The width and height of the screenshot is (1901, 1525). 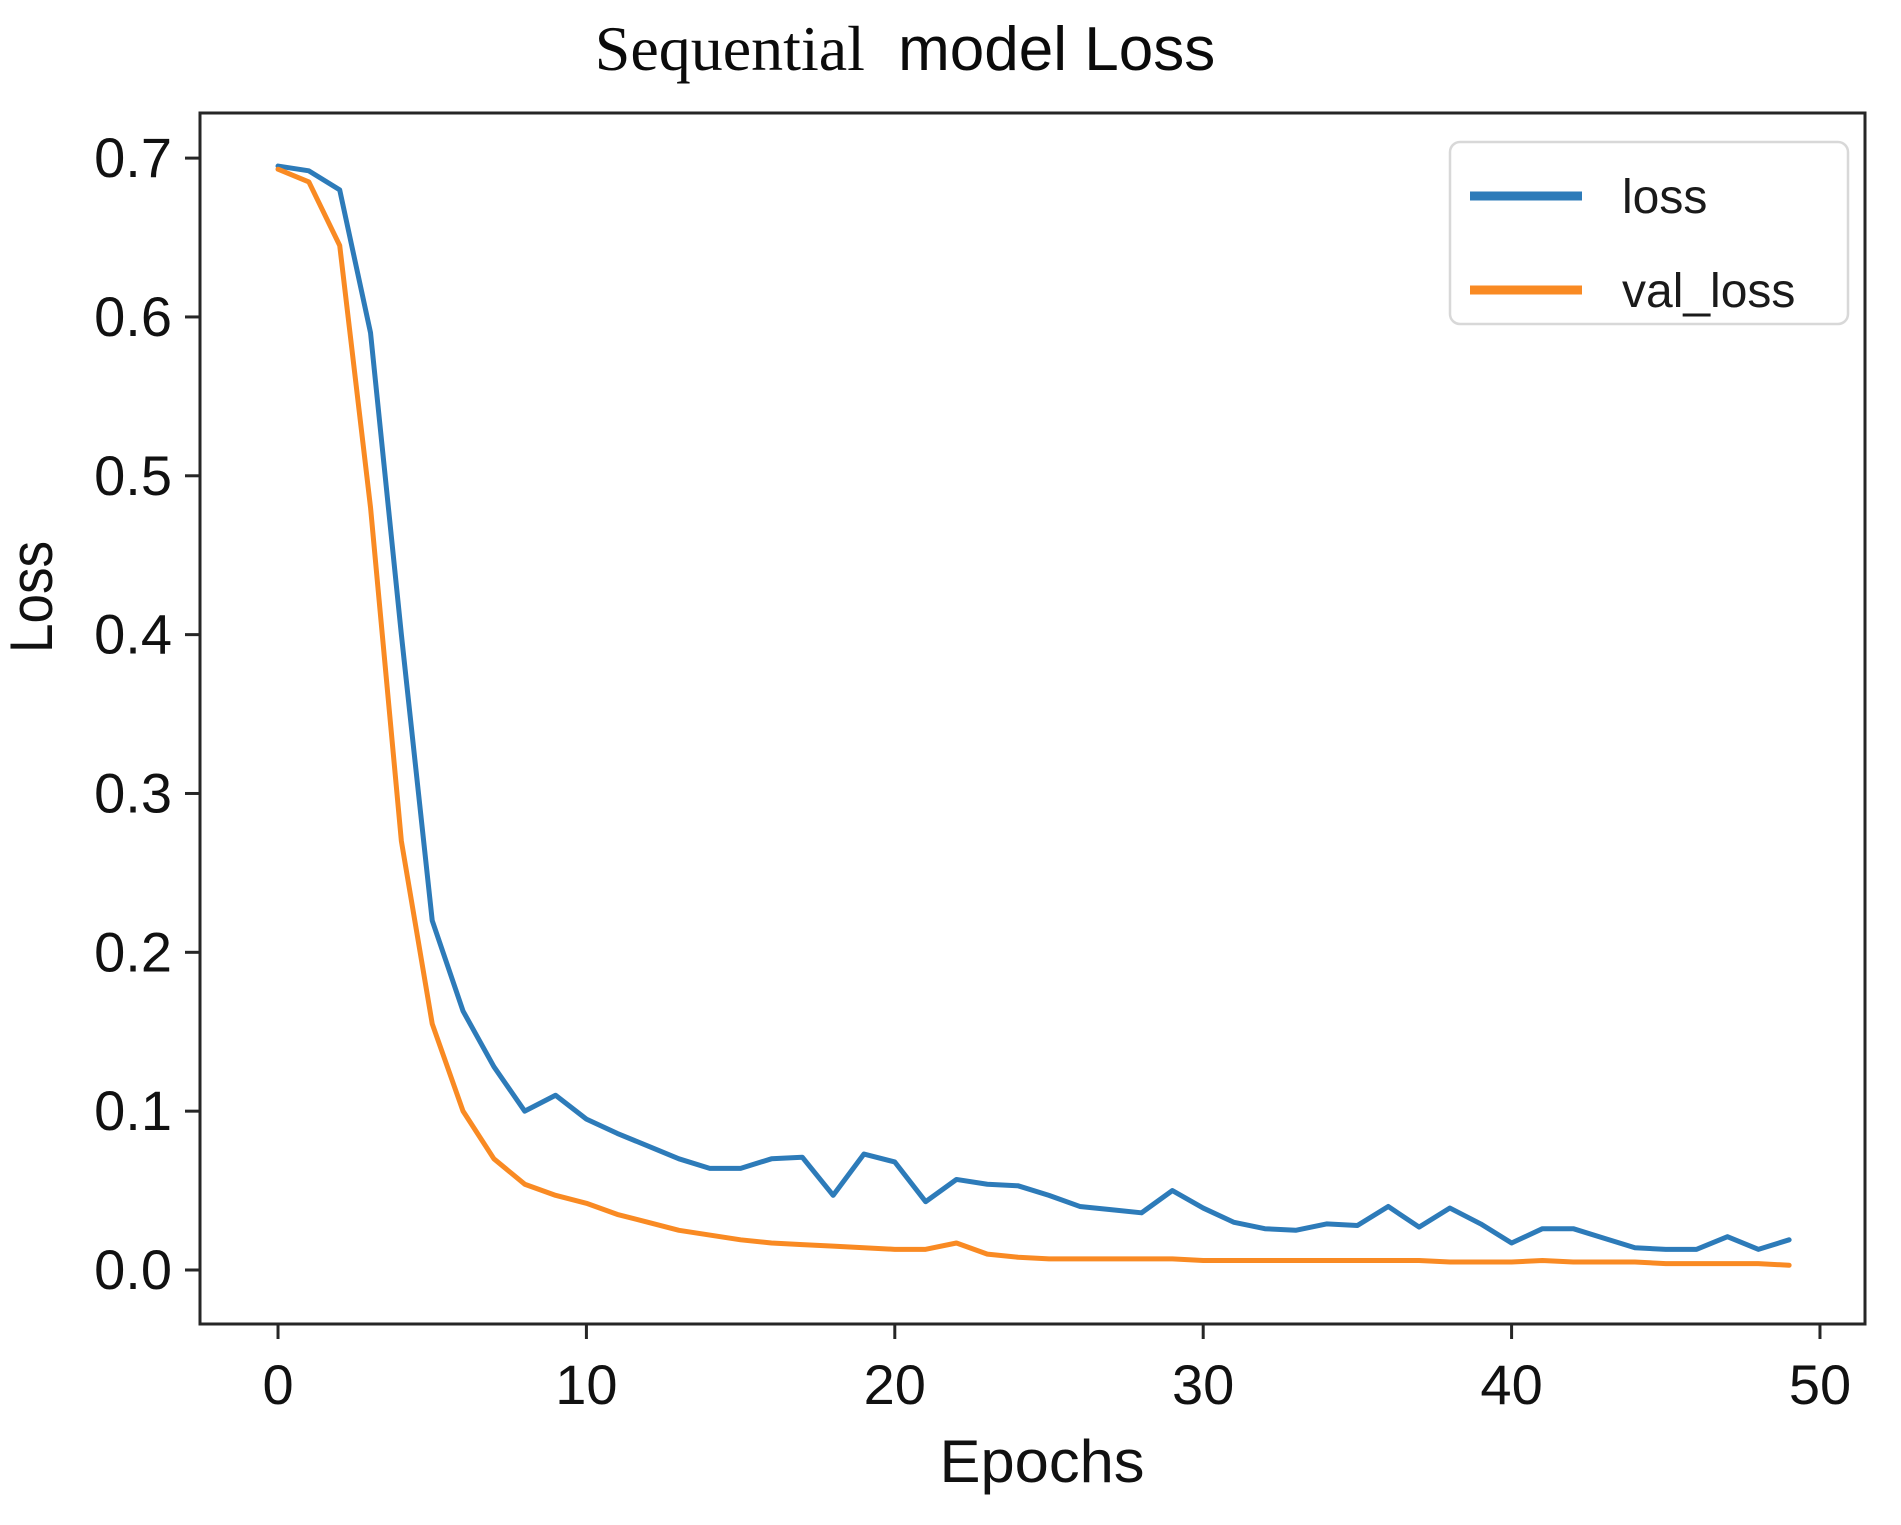 What do you see at coordinates (133, 1269) in the screenshot?
I see `y-tick-label: 0.0` at bounding box center [133, 1269].